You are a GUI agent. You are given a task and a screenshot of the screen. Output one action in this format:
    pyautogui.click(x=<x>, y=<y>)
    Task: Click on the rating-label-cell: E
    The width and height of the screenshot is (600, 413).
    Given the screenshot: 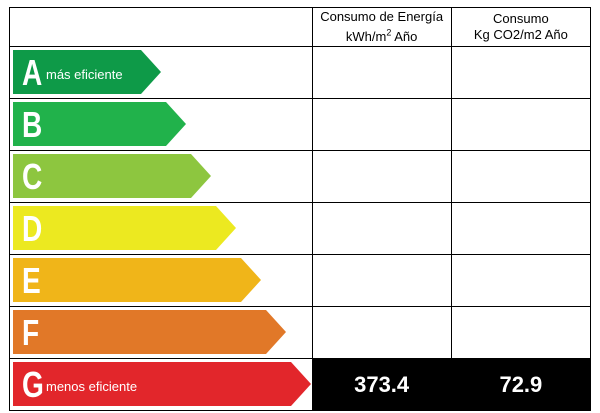 What is the action you would take?
    pyautogui.click(x=161, y=280)
    